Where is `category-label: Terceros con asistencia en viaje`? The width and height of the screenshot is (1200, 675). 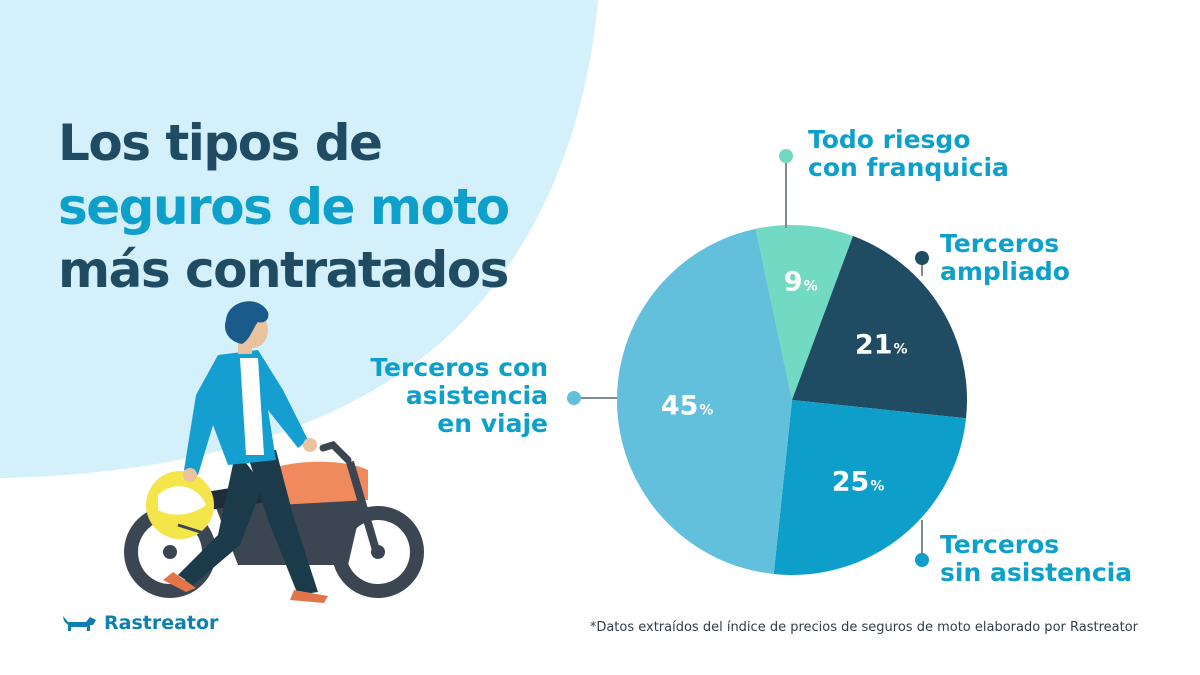 category-label: Terceros con asistencia en viaje is located at coordinates (459, 395).